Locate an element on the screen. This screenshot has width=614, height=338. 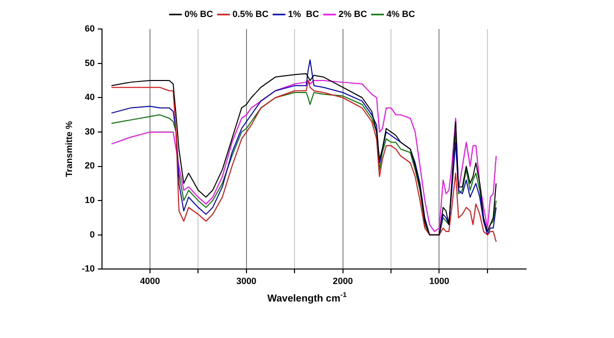
x-tick-label: 4000 is located at coordinates (150, 281).